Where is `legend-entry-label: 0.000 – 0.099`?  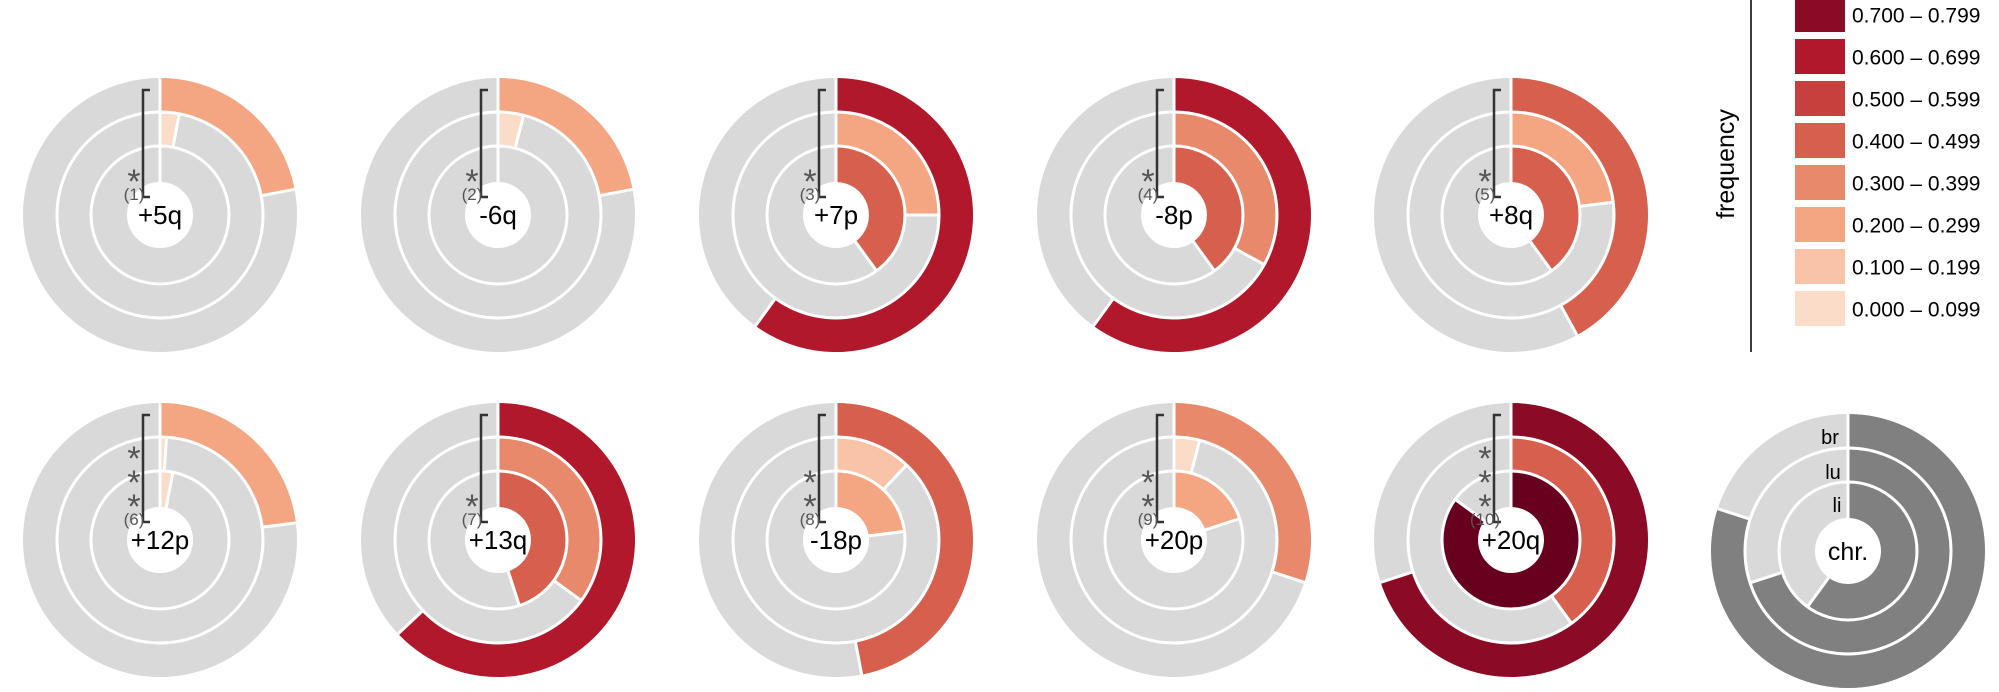
legend-entry-label: 0.000 – 0.099 is located at coordinates (1916, 310).